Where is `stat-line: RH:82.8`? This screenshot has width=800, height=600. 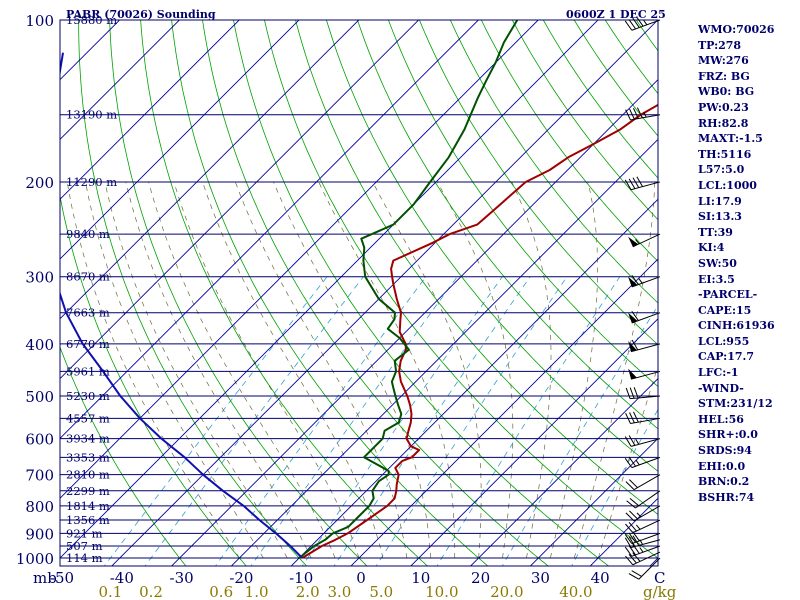 stat-line: RH:82.8 is located at coordinates (723, 123).